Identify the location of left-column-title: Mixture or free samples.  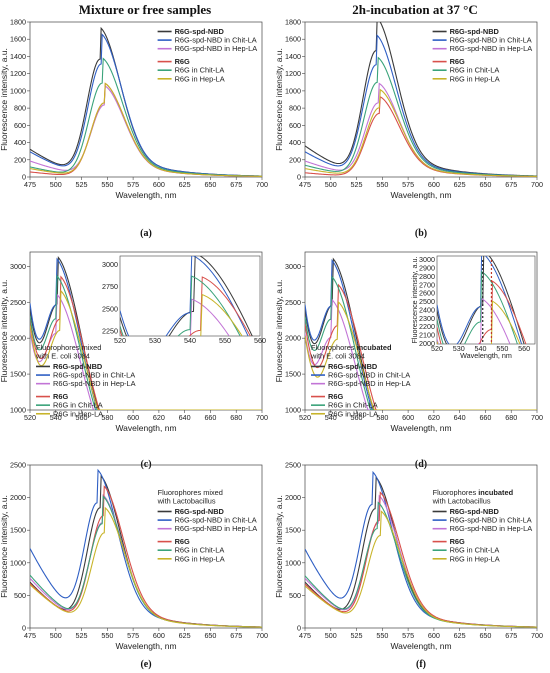
(145, 9).